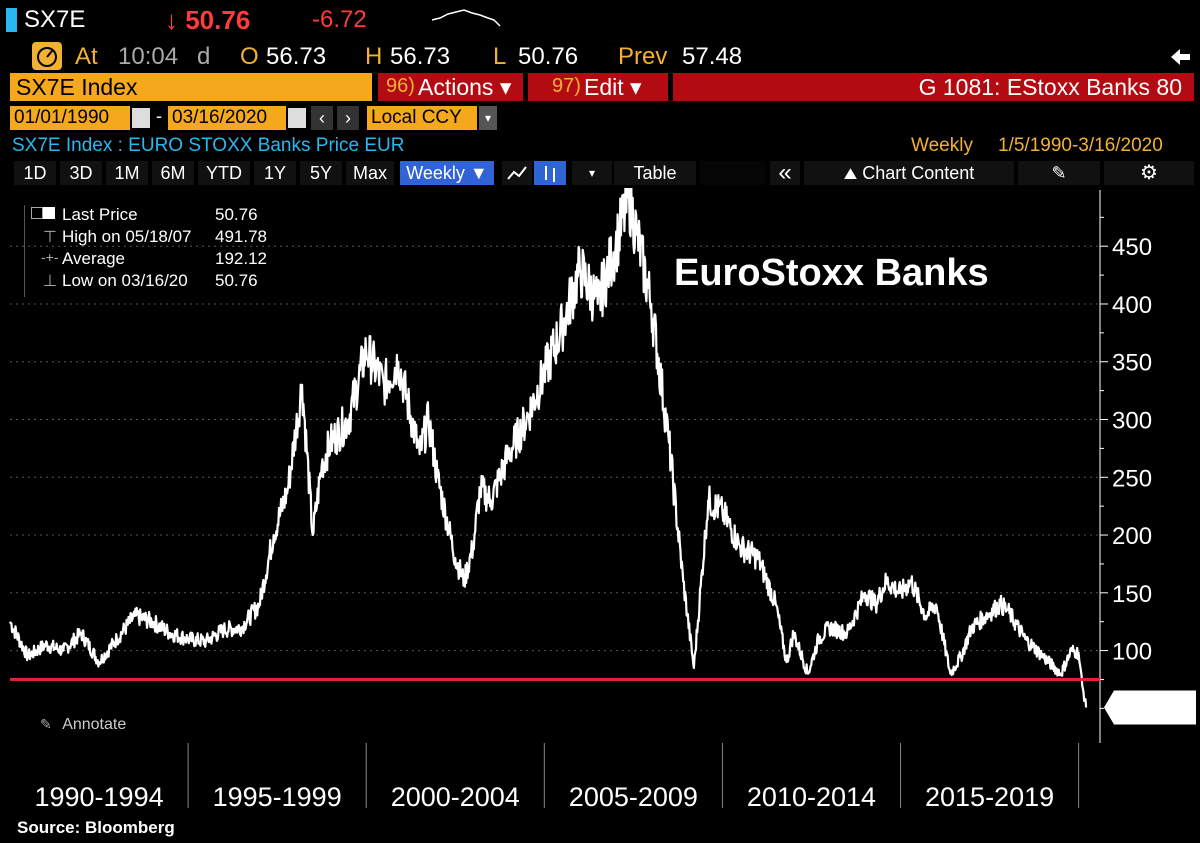 This screenshot has height=843, width=1200. Describe the element at coordinates (1132, 536) in the screenshot. I see `y-tick-label: 200` at that location.